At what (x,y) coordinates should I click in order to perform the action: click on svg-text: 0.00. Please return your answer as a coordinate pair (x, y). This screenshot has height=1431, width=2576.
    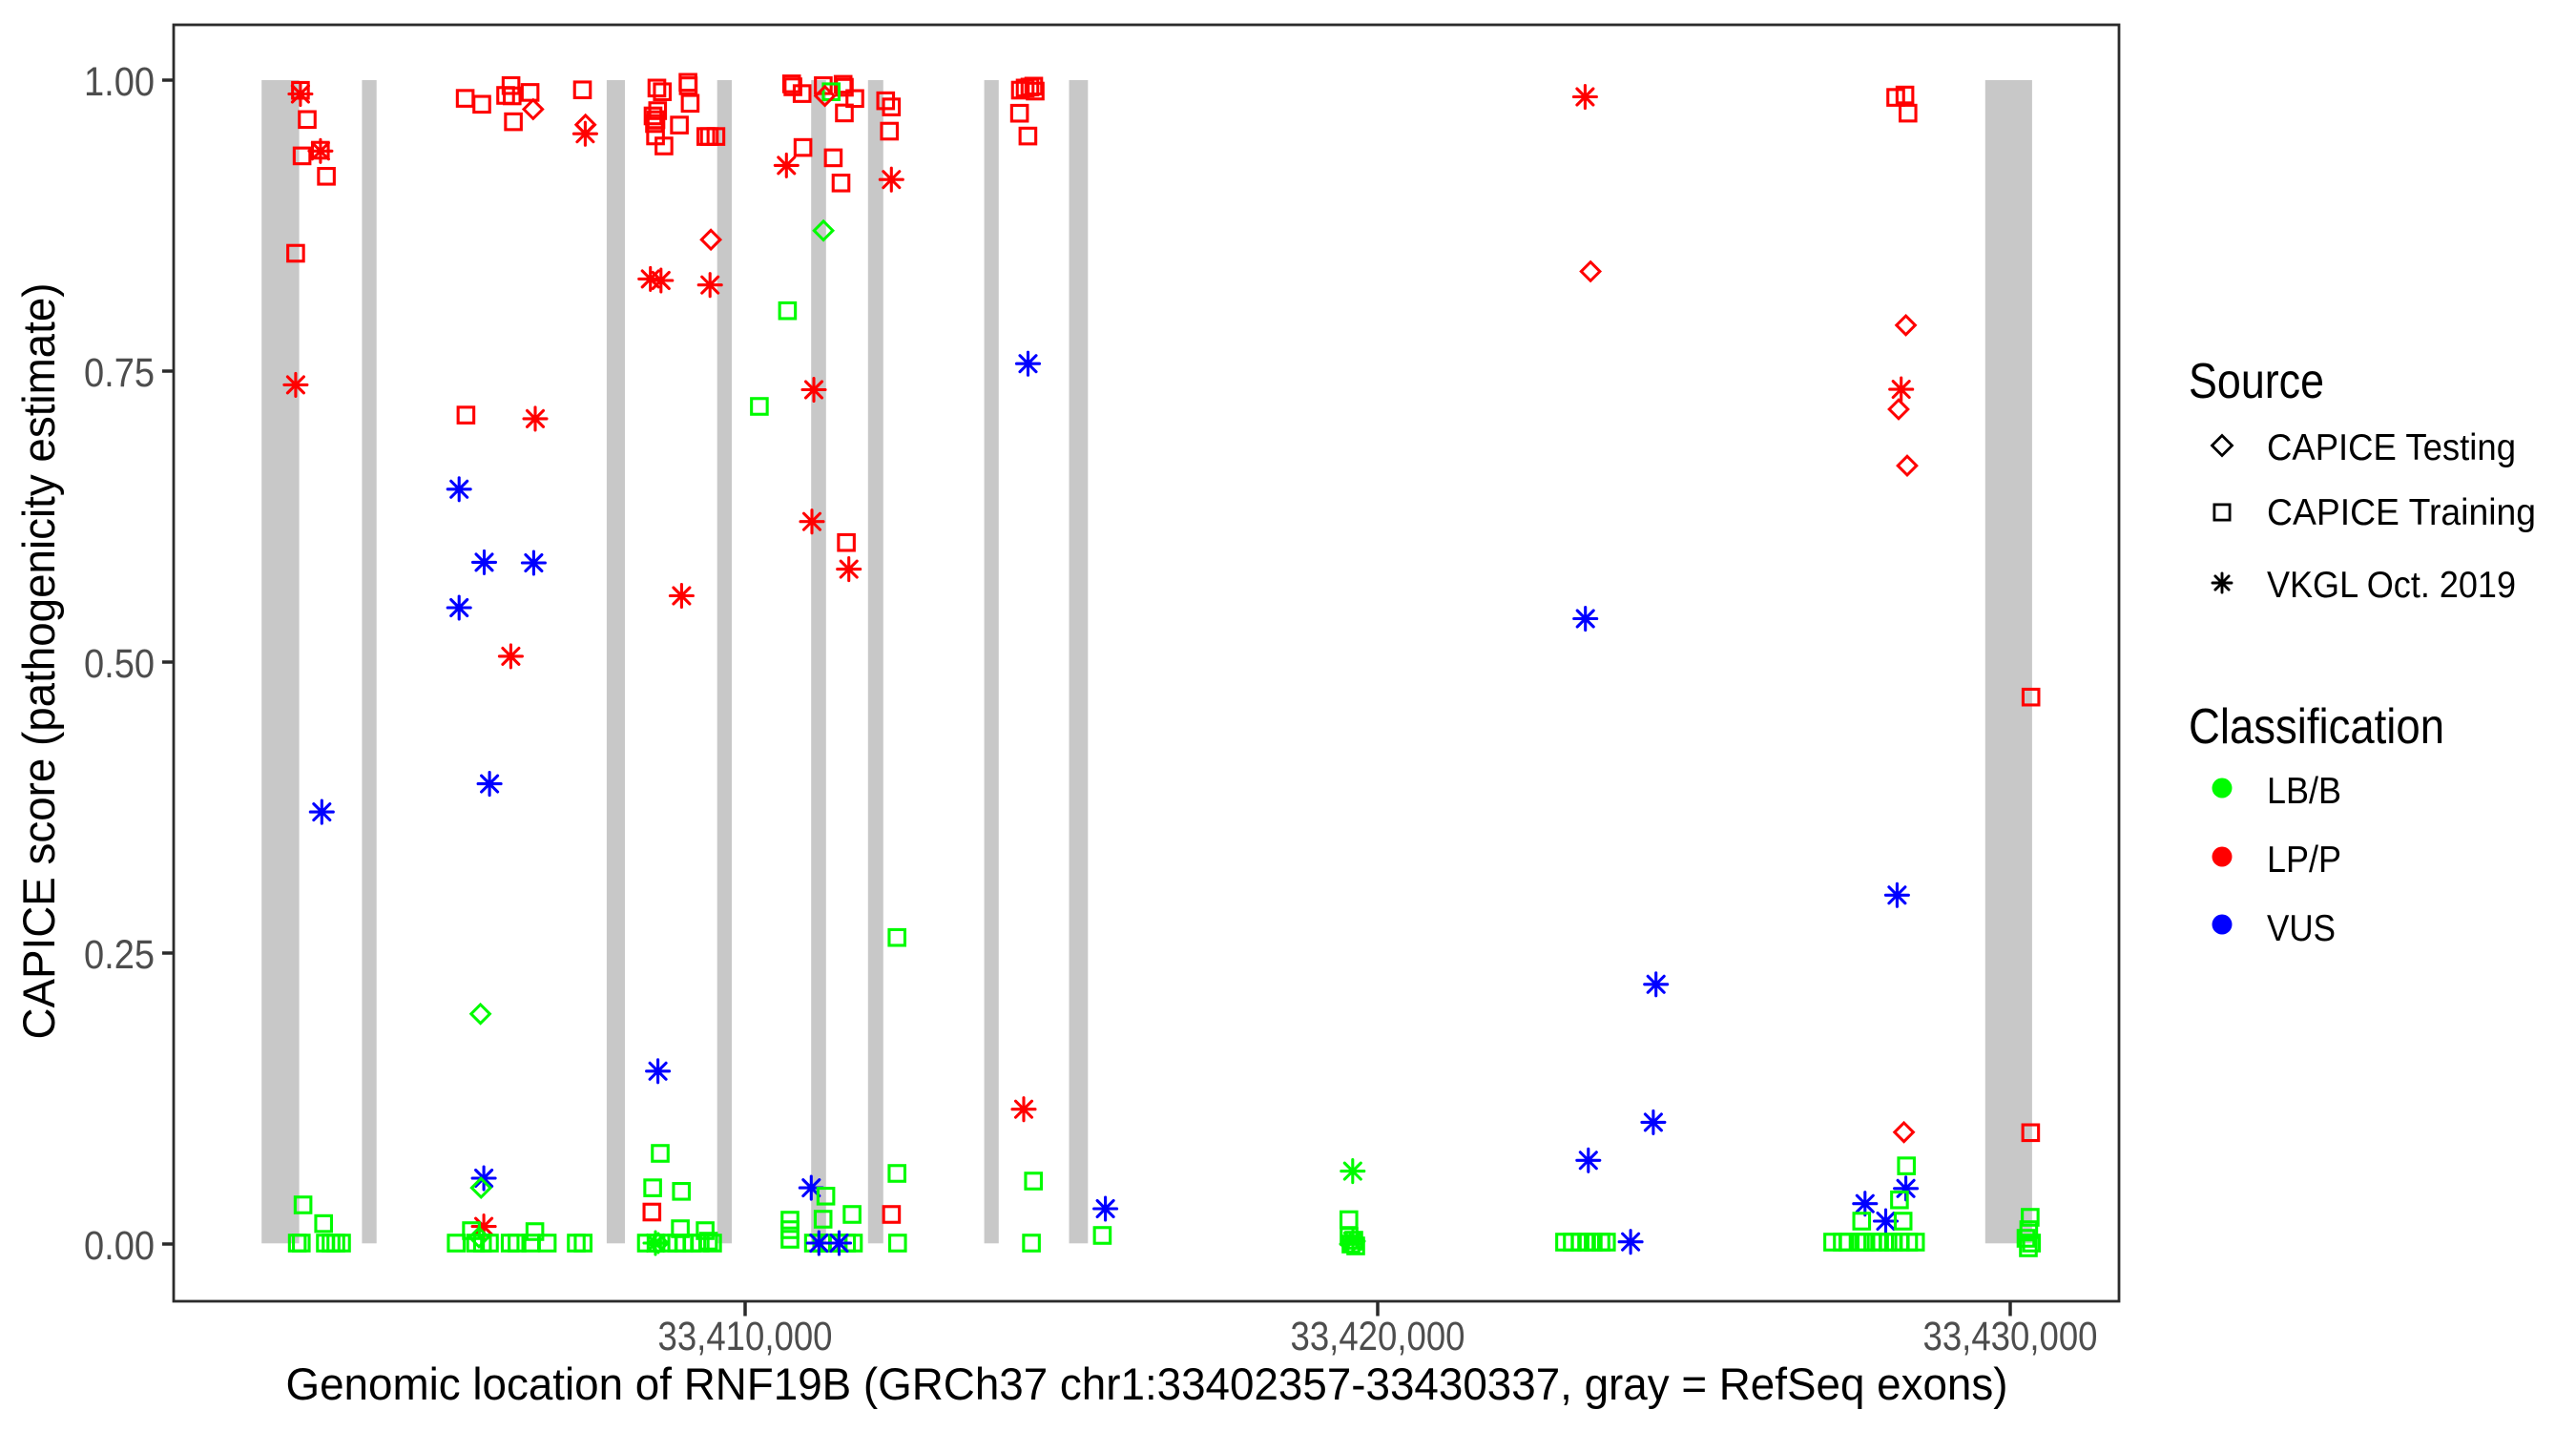
    Looking at the image, I should click on (119, 1246).